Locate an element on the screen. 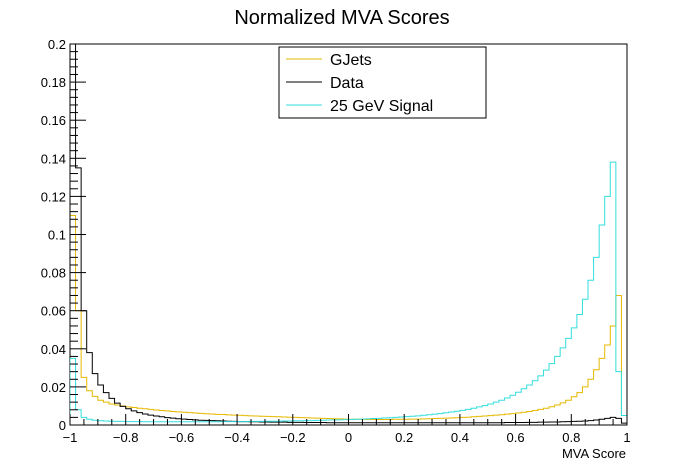  x-tick-label: −0.4 is located at coordinates (237, 437).